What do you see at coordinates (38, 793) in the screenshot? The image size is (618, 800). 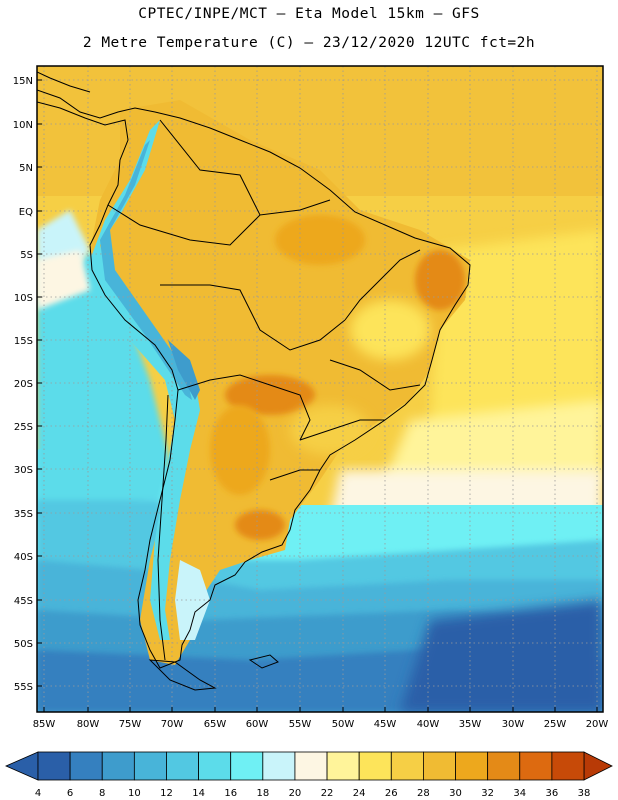 I see `colorbar-label: 4` at bounding box center [38, 793].